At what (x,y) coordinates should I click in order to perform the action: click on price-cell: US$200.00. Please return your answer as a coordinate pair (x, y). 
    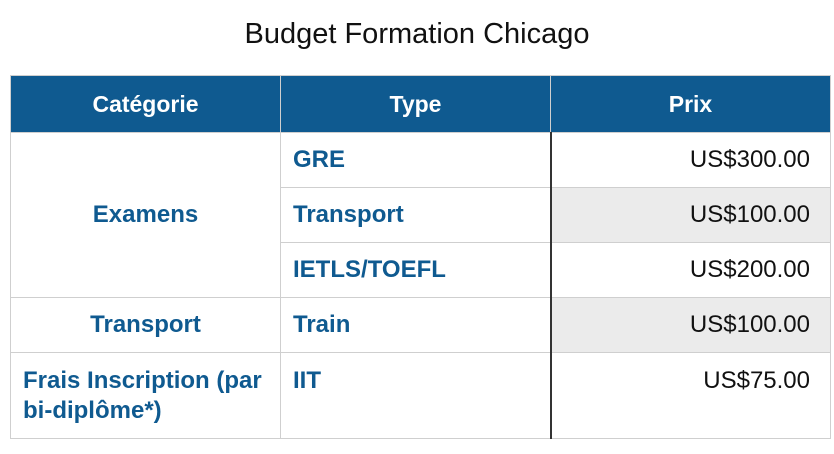
    Looking at the image, I should click on (690, 270).